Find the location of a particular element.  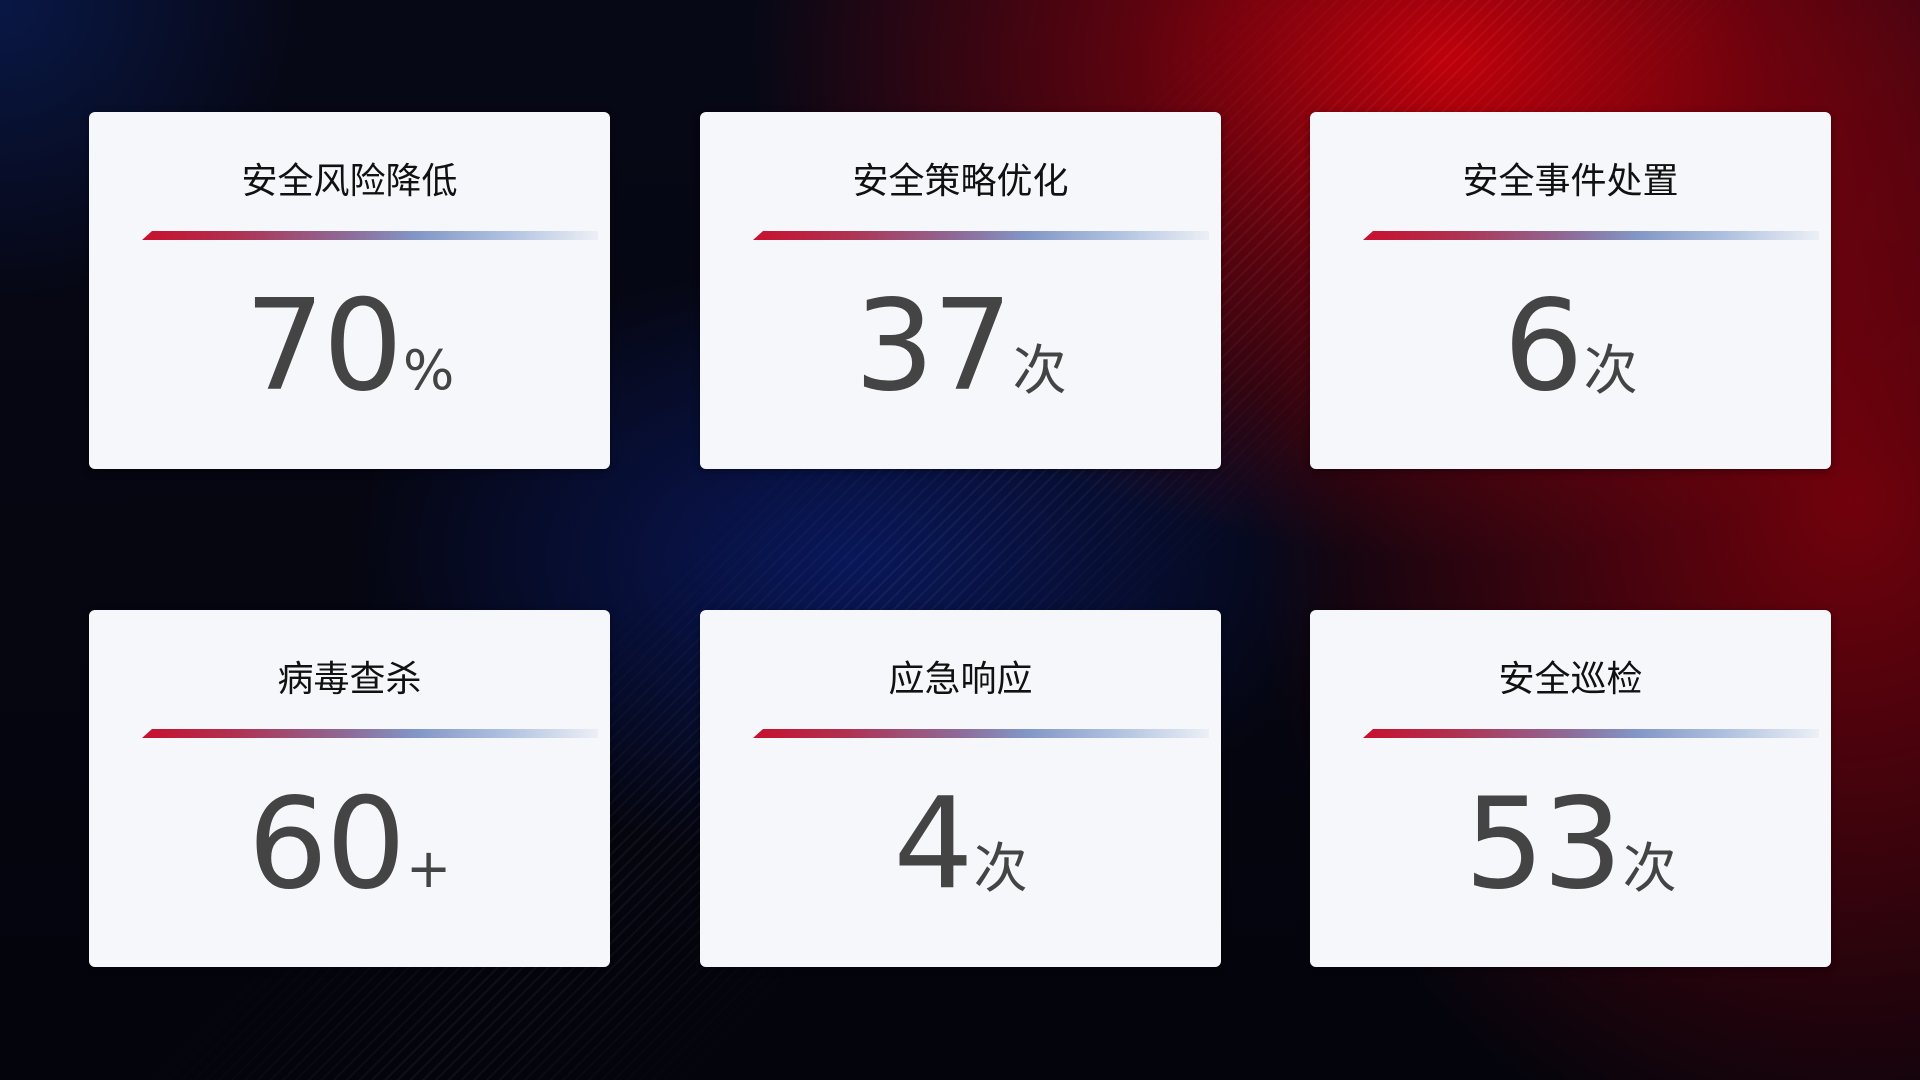

value-number: 37 is located at coordinates (933, 345).